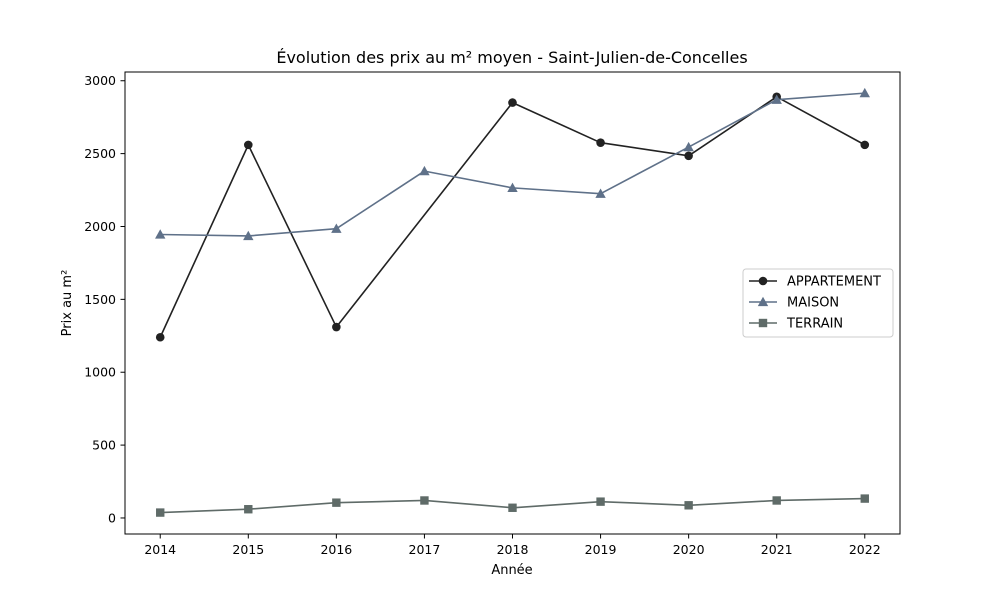  Describe the element at coordinates (814, 324) in the screenshot. I see `legend-label-terrain: TERRAIN` at that location.